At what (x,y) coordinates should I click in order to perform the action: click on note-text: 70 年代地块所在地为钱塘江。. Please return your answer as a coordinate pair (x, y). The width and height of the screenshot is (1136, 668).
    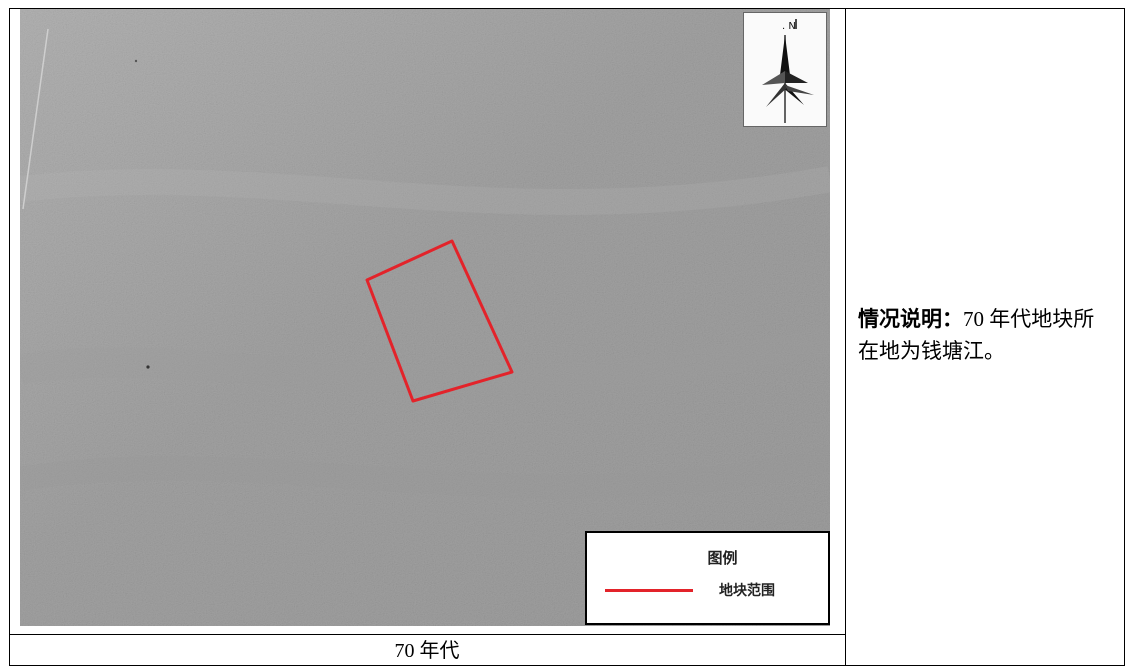
    Looking at the image, I should click on (976, 335).